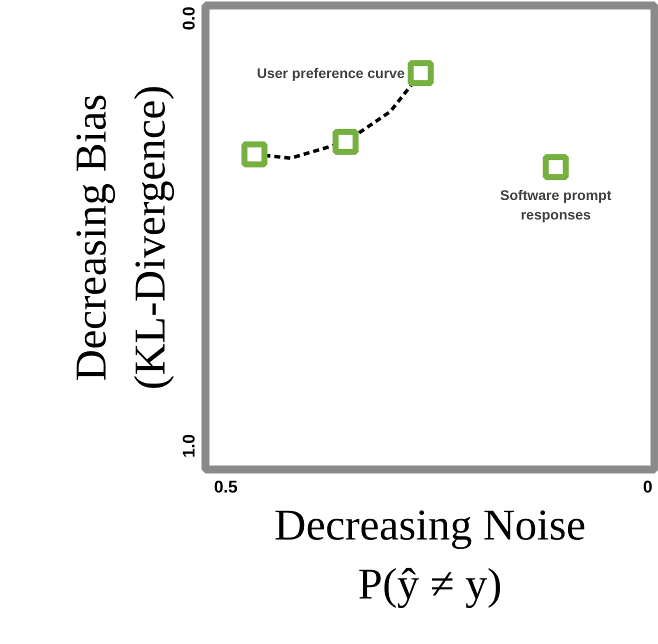 This screenshot has width=658, height=644. I want to click on x-tick-label: 0, so click(647, 487).